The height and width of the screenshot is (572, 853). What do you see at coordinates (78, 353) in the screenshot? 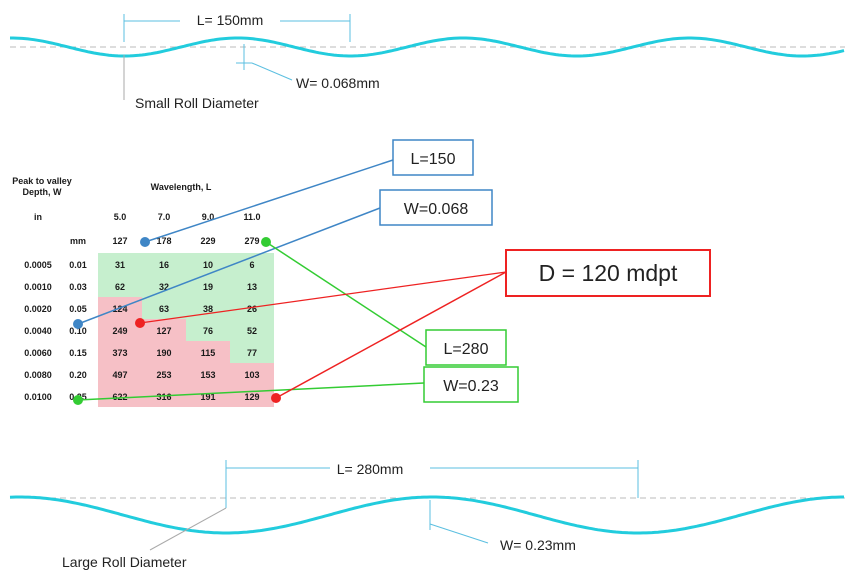
I see `row-depth-mm: 0.15` at bounding box center [78, 353].